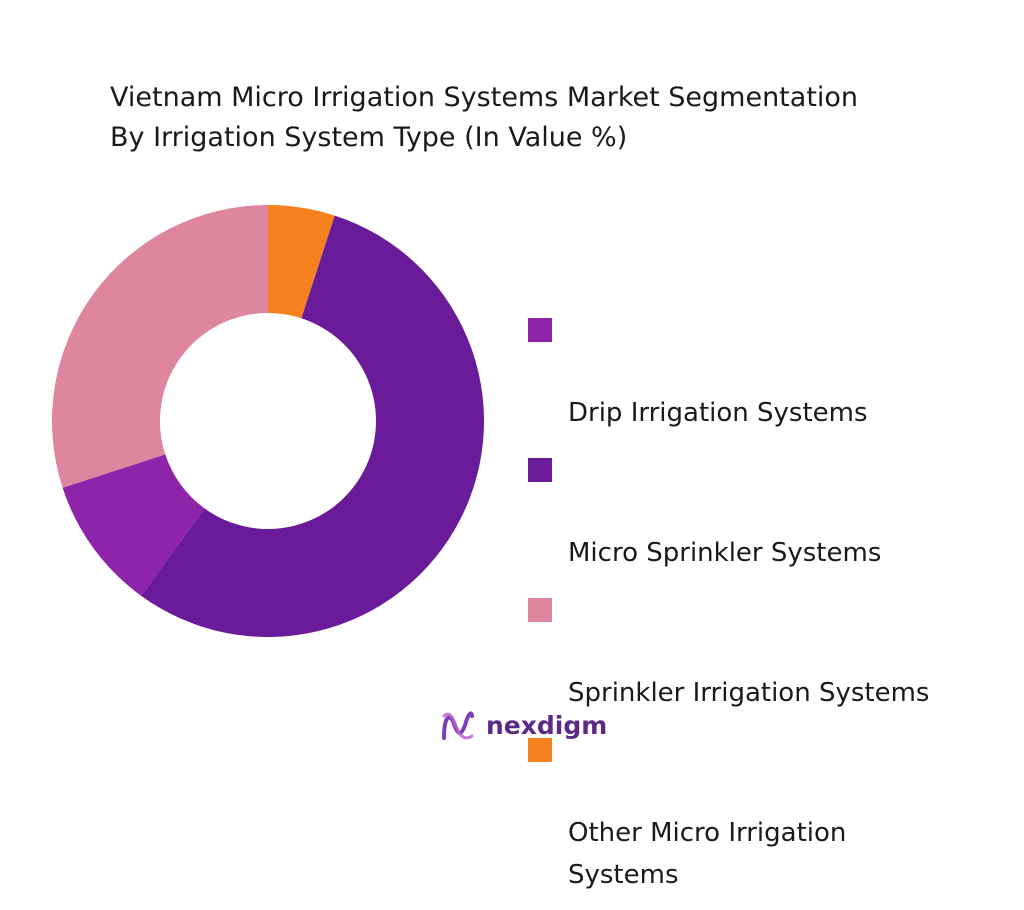 The width and height of the screenshot is (1024, 910). Describe the element at coordinates (547, 725) in the screenshot. I see `brand-name: nexdigm` at that location.